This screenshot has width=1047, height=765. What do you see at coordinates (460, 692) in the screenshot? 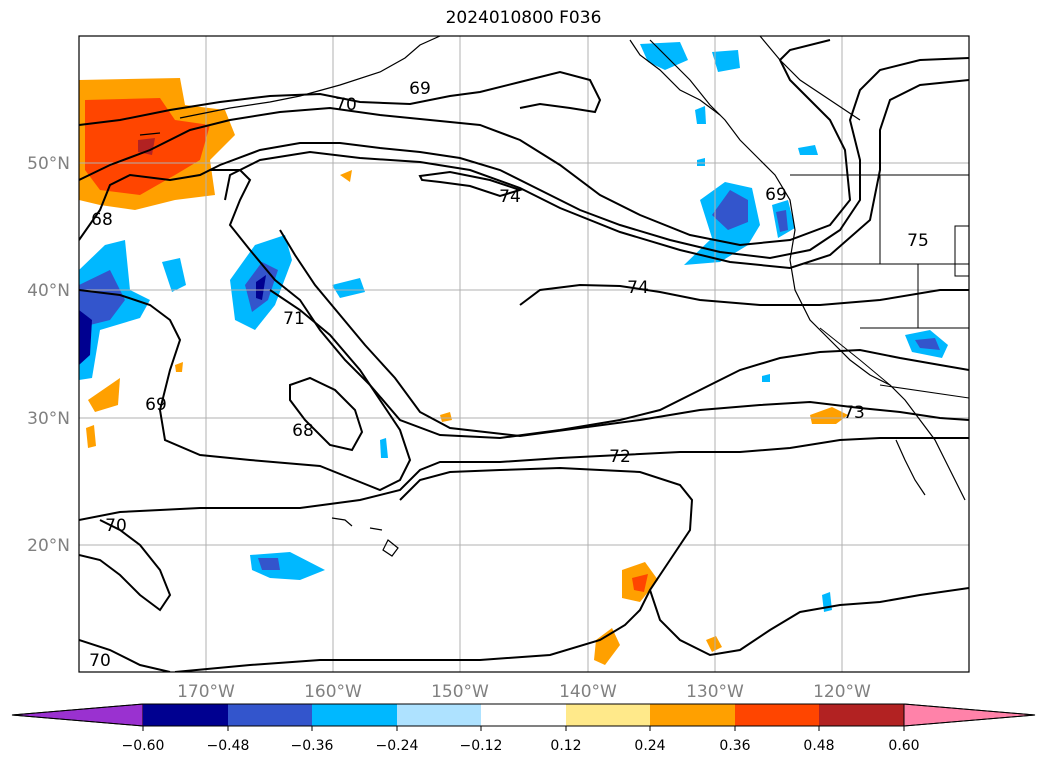
I see `lon-label: 150°W` at bounding box center [460, 692].